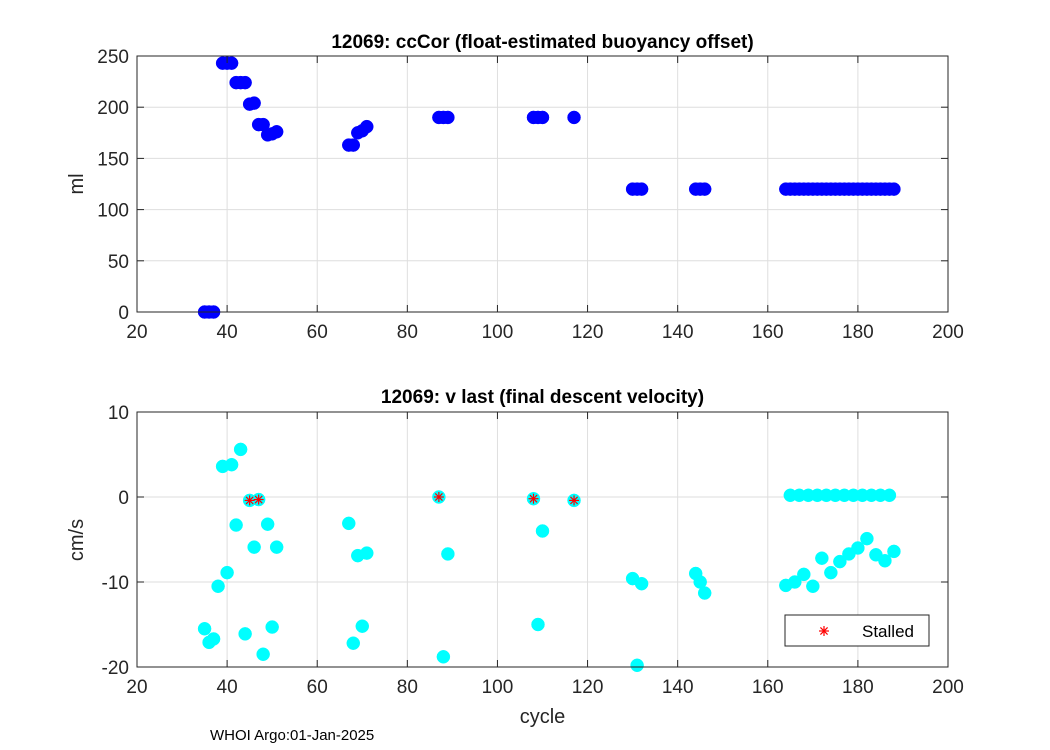 The width and height of the screenshot is (1050, 750). Describe the element at coordinates (292, 735) in the screenshot. I see `footer-credit: WHOI Argo:01-Jan-2025` at that location.